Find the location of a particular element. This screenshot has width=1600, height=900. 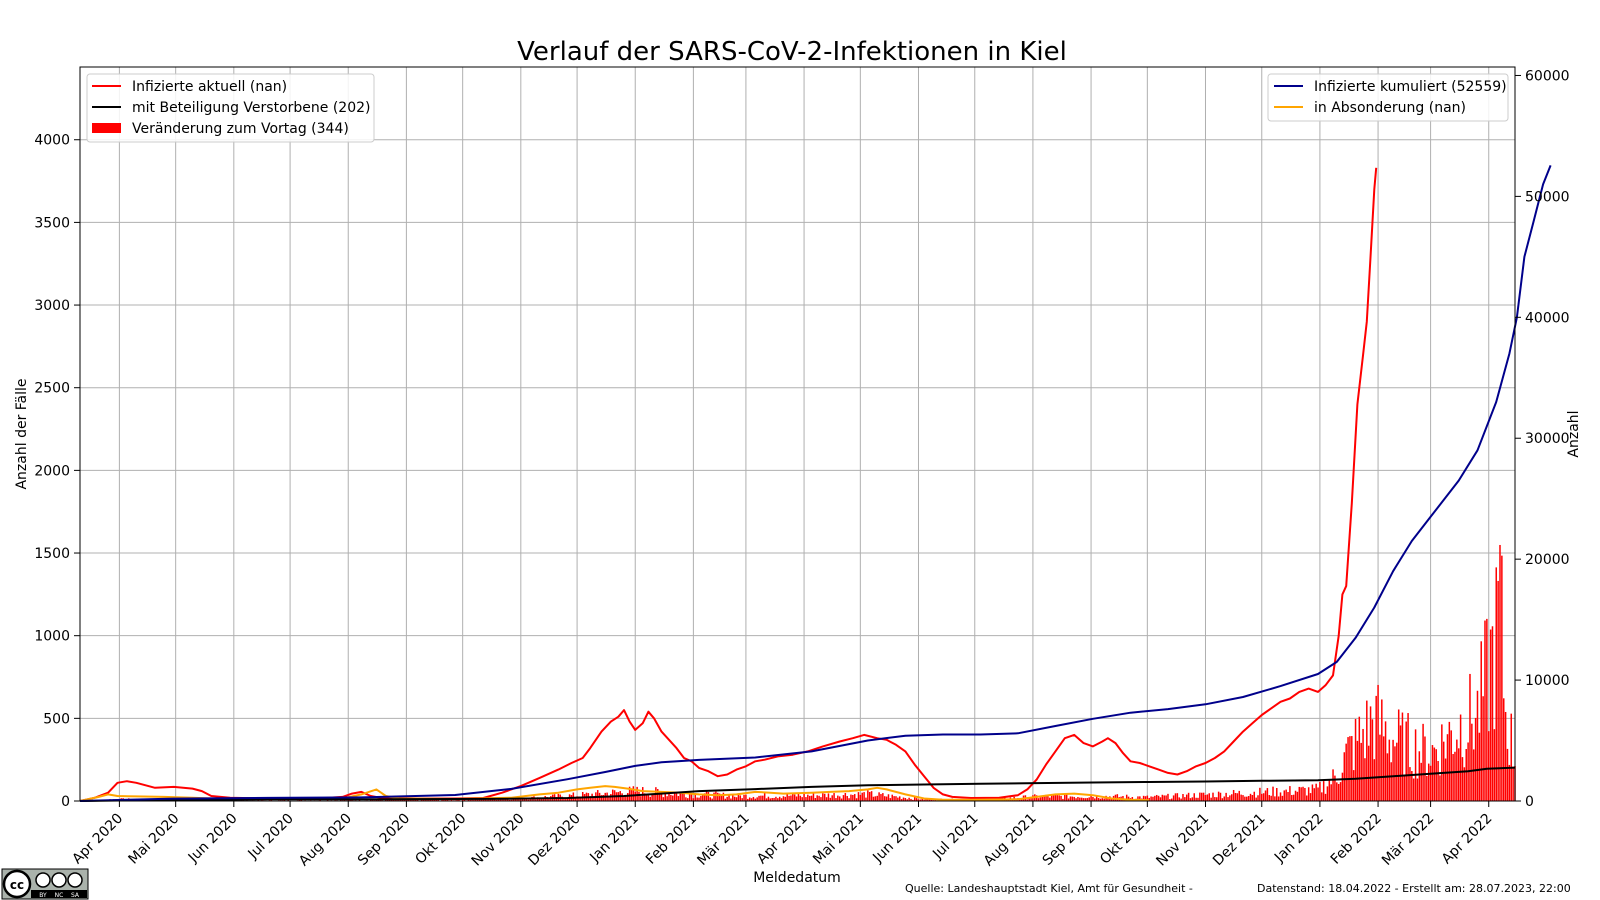

cc-license-badge: cc BY NC SA is located at coordinates (45, 884).